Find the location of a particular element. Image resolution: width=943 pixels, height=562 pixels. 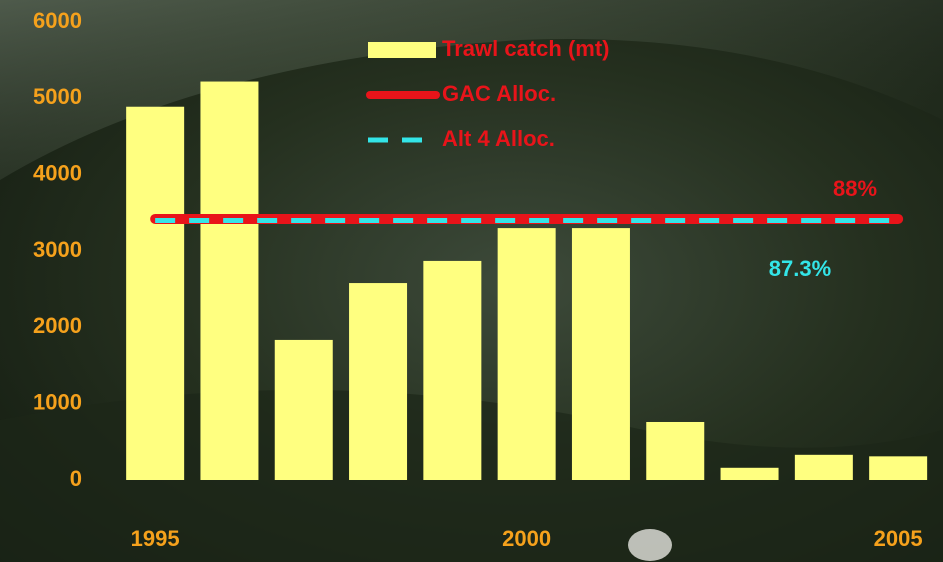

y-tick-label: 1000 is located at coordinates (57, 401).